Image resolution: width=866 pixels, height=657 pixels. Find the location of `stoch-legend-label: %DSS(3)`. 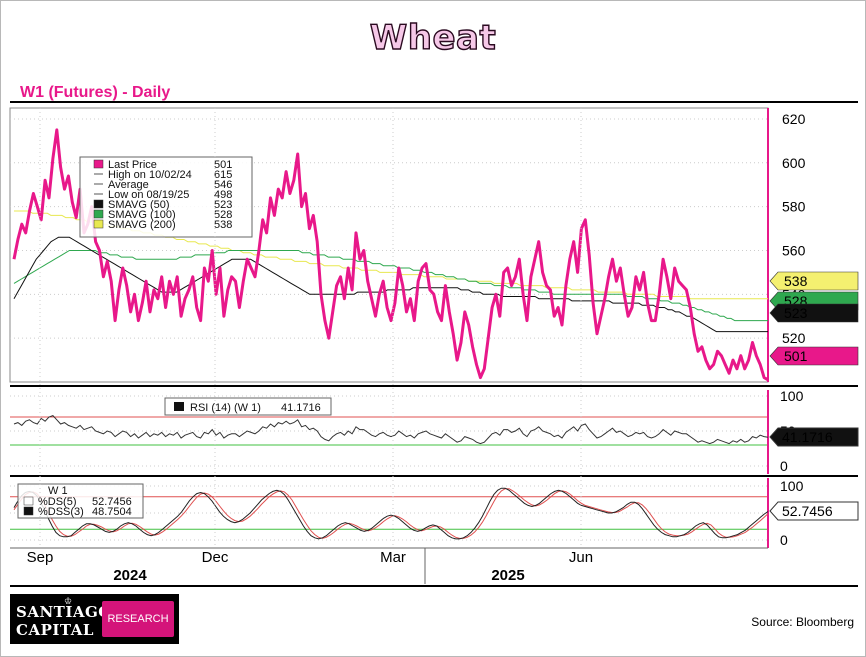

stoch-legend-label: %DSS(3) is located at coordinates (61, 512).